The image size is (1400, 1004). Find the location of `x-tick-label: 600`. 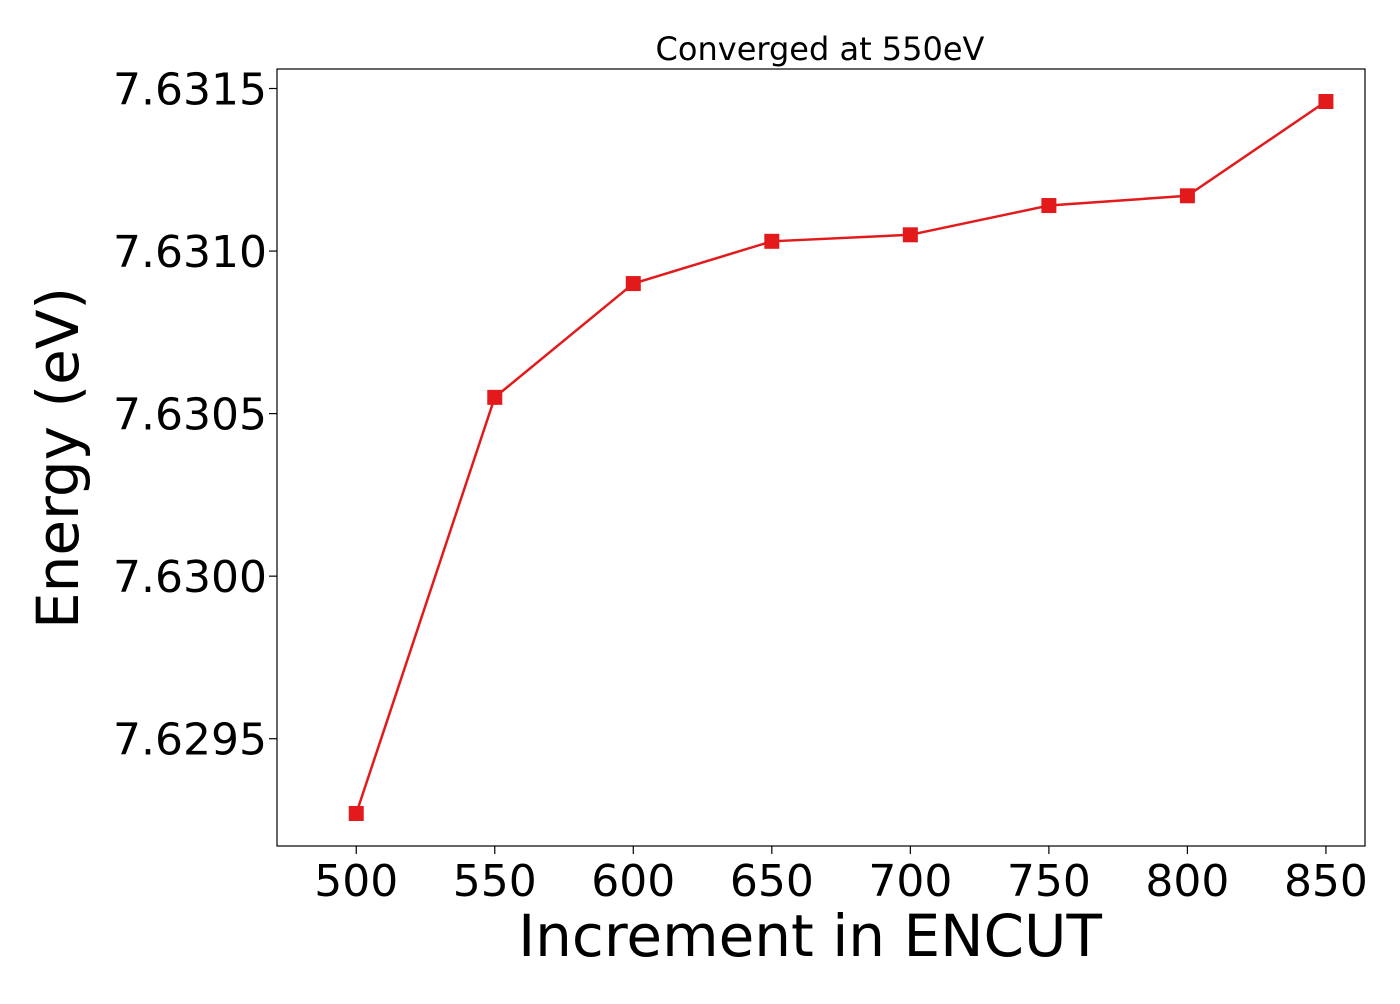

x-tick-label: 600 is located at coordinates (633, 881).